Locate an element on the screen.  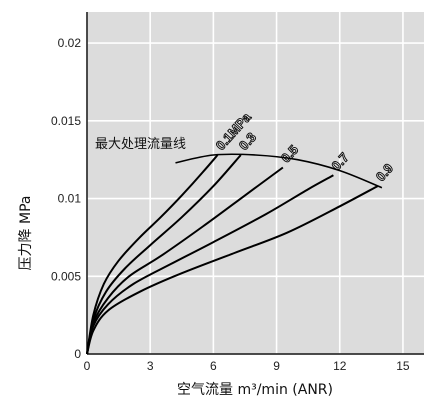
annotation: 最大处理流量线 is located at coordinates (239, 163).